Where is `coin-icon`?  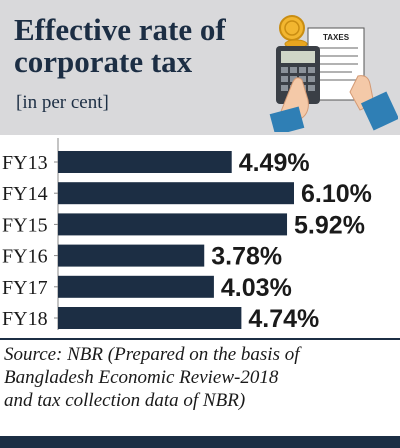 coin-icon is located at coordinates (293, 32).